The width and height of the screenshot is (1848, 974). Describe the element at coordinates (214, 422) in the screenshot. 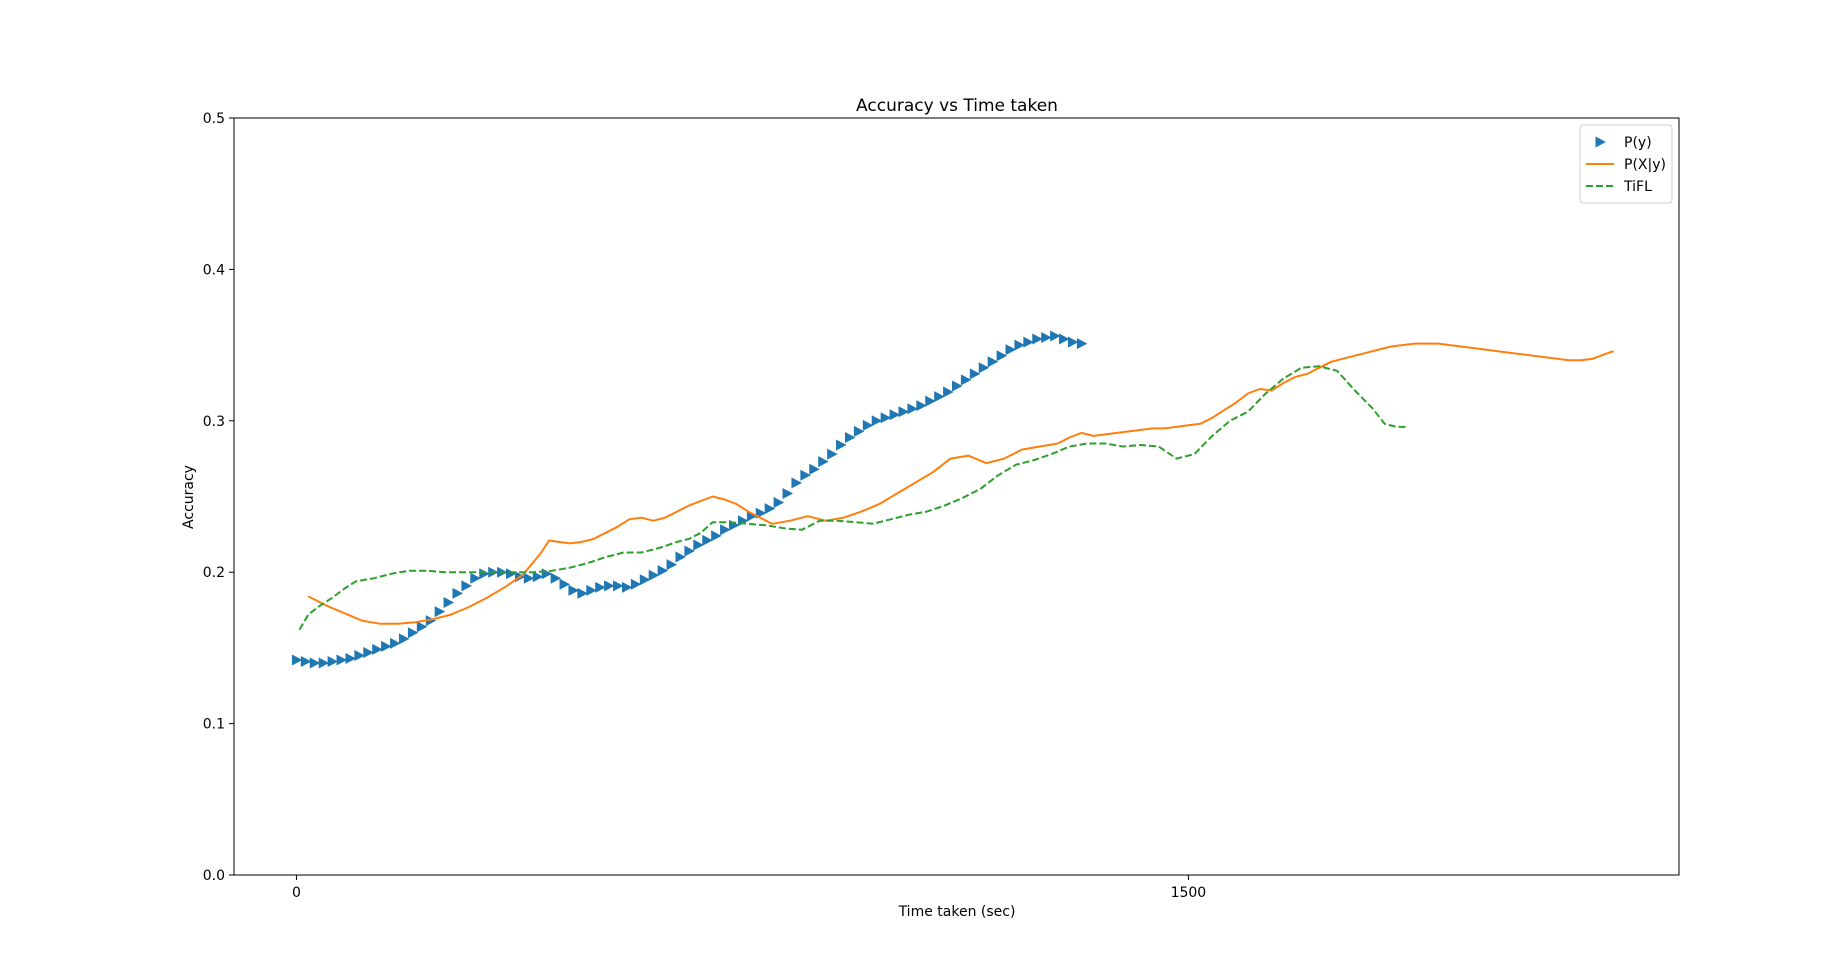

I see `y-tick-label: 0.3` at that location.